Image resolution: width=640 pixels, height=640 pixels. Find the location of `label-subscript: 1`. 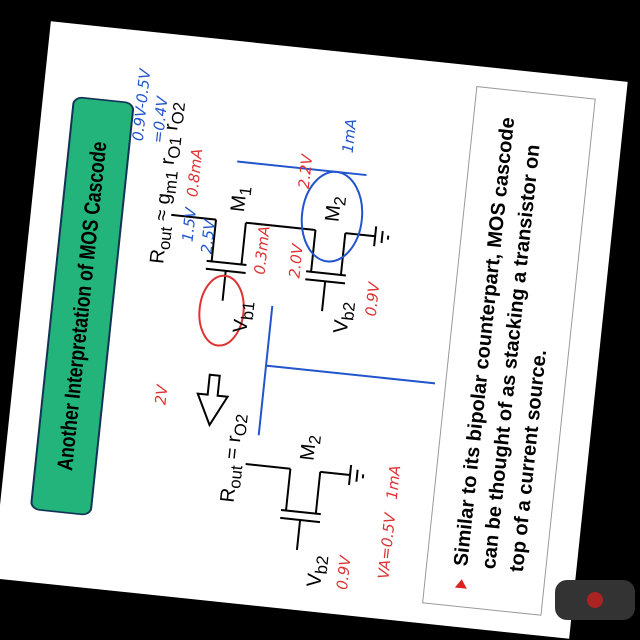

label-subscript: 1 is located at coordinates (245, 191).